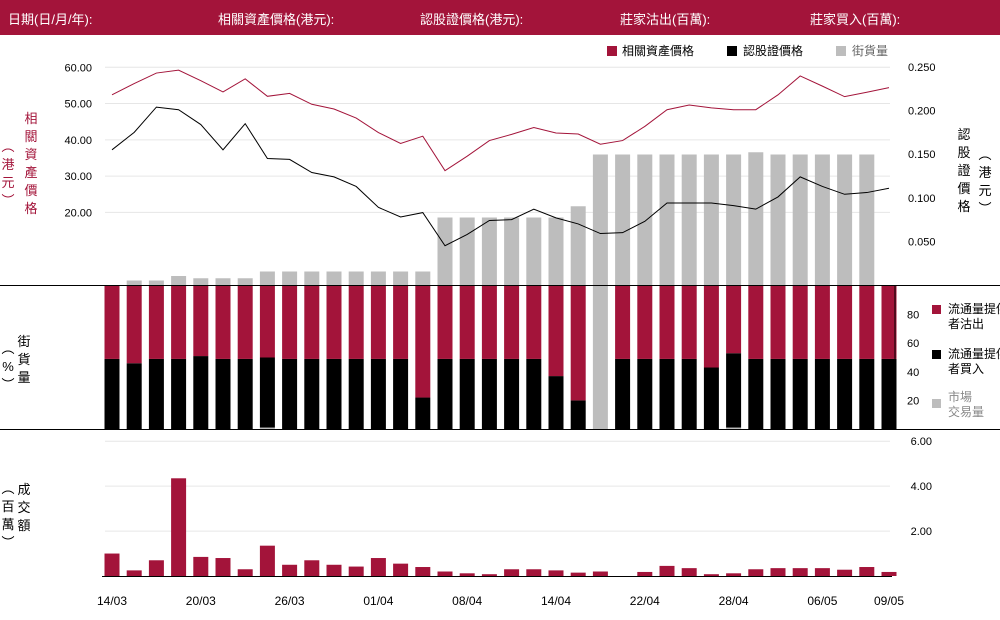 This screenshot has width=1000, height=620. Describe the element at coordinates (922, 68) in the screenshot. I see `price-right-tick-label: 0.250` at that location.